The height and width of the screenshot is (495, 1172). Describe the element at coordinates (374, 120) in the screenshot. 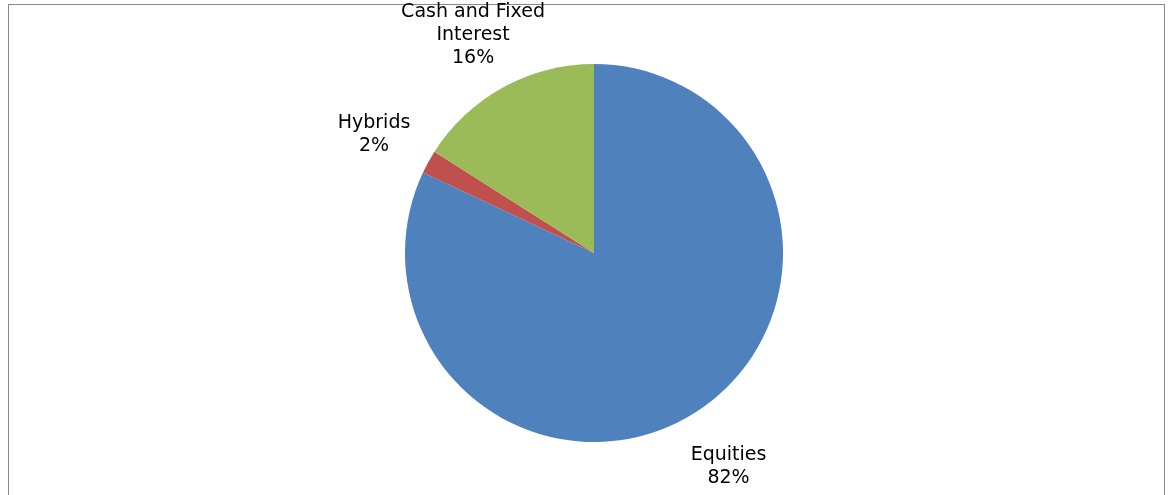

I see `slice-label: Hybrids` at that location.